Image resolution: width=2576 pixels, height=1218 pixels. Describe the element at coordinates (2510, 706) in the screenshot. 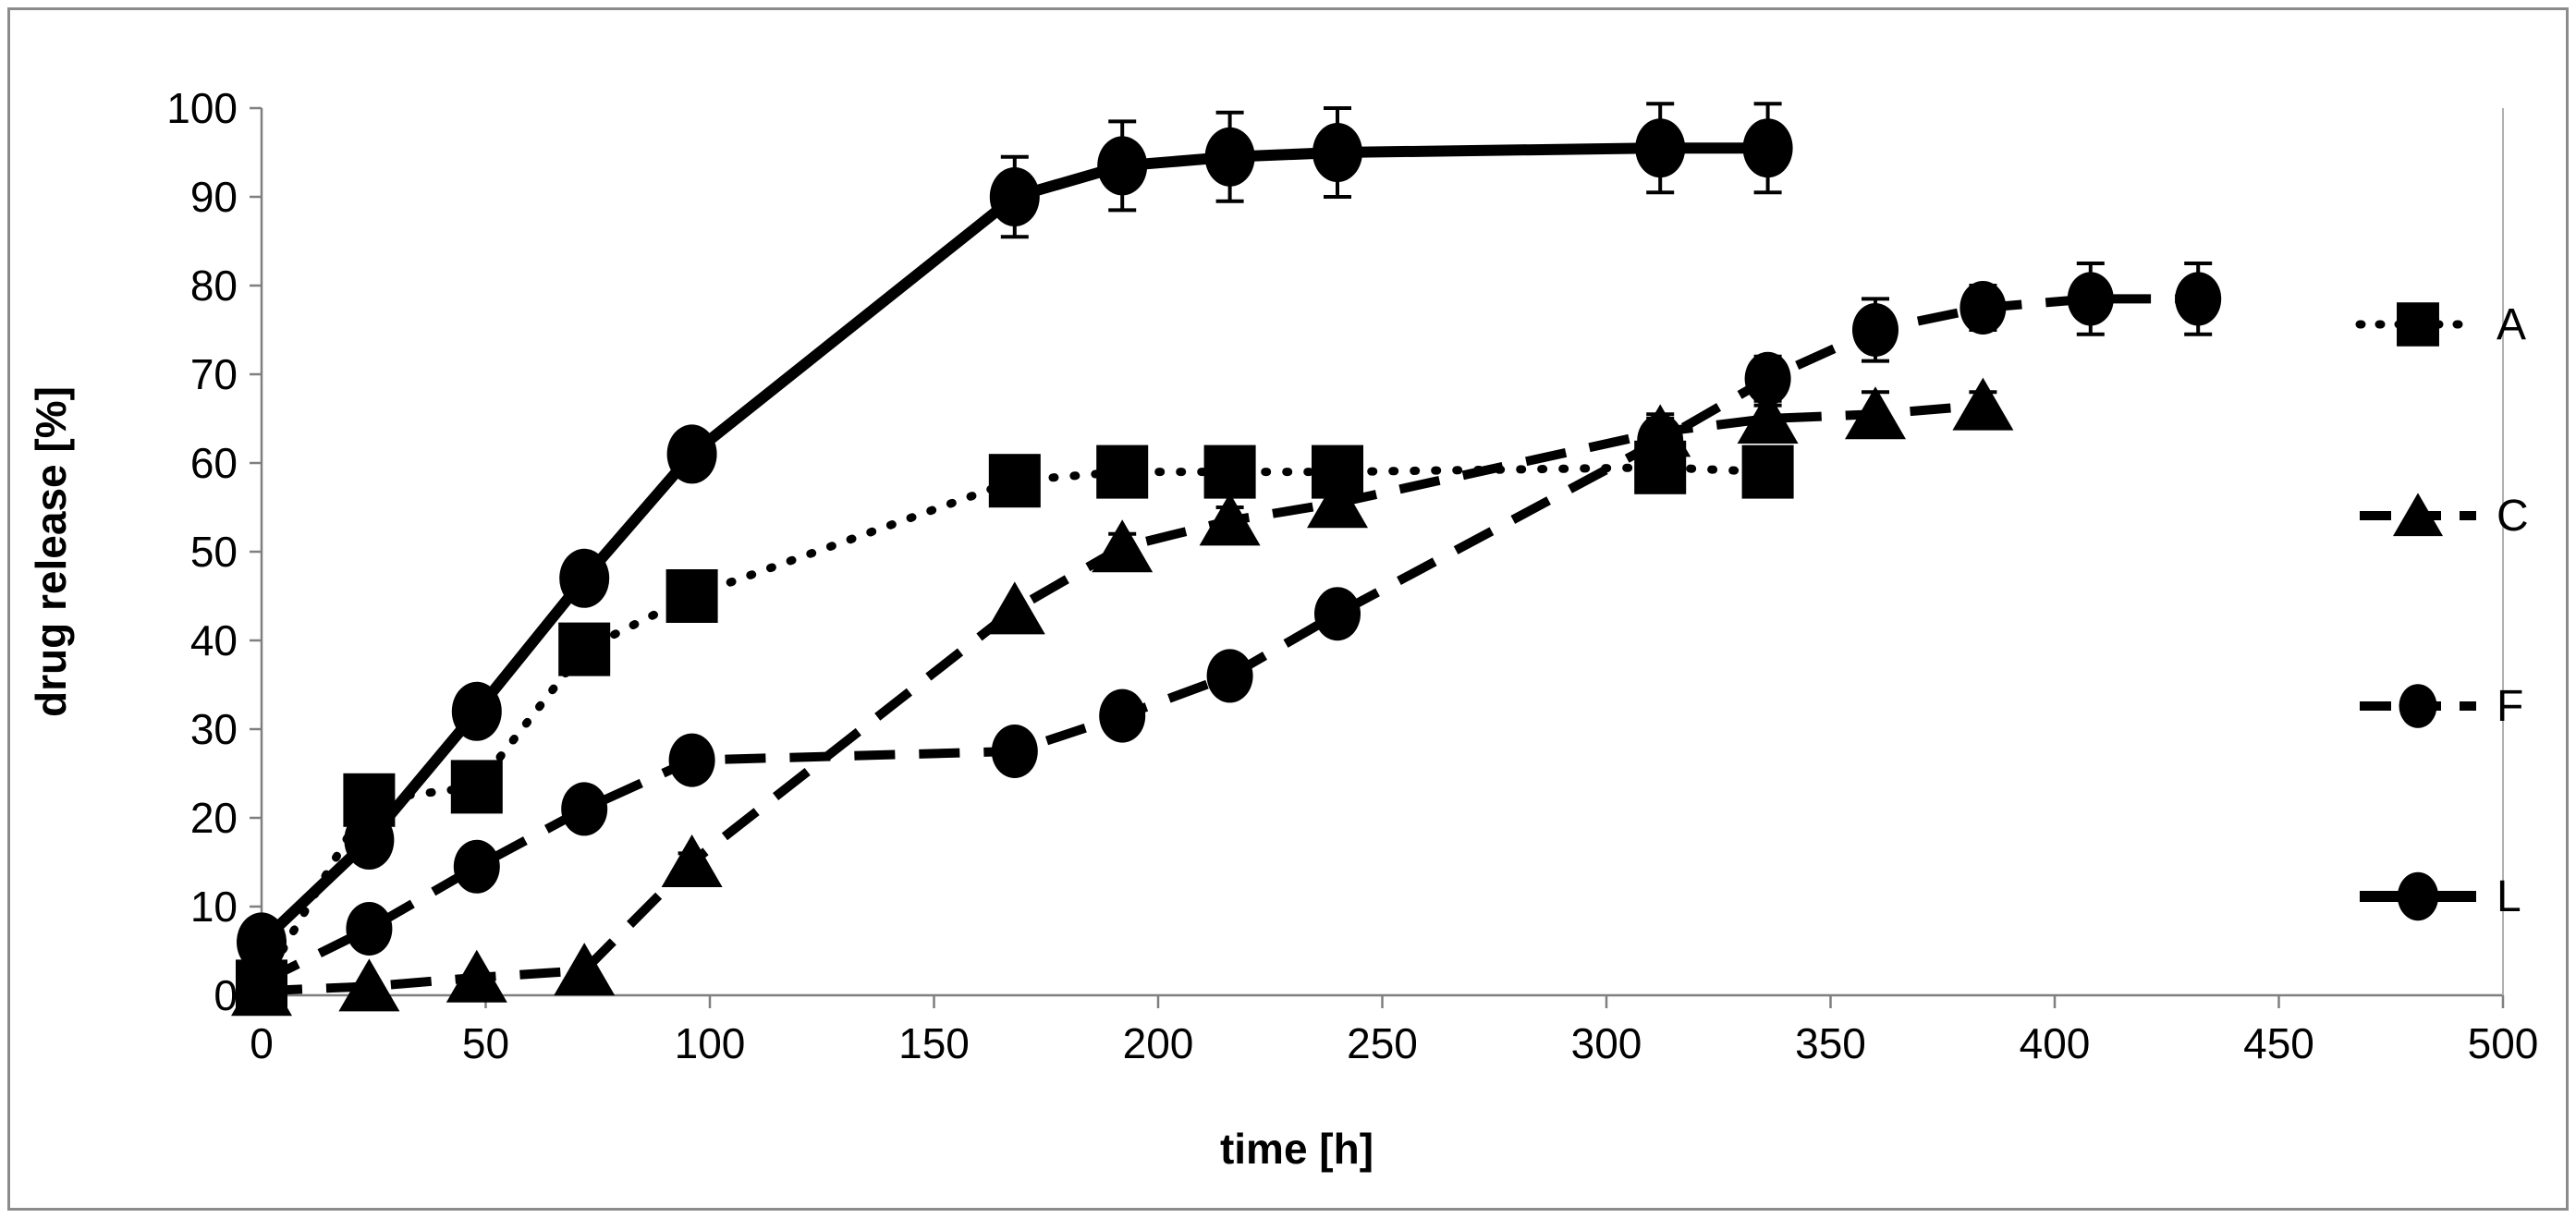

I see `legend-label-F: F` at that location.